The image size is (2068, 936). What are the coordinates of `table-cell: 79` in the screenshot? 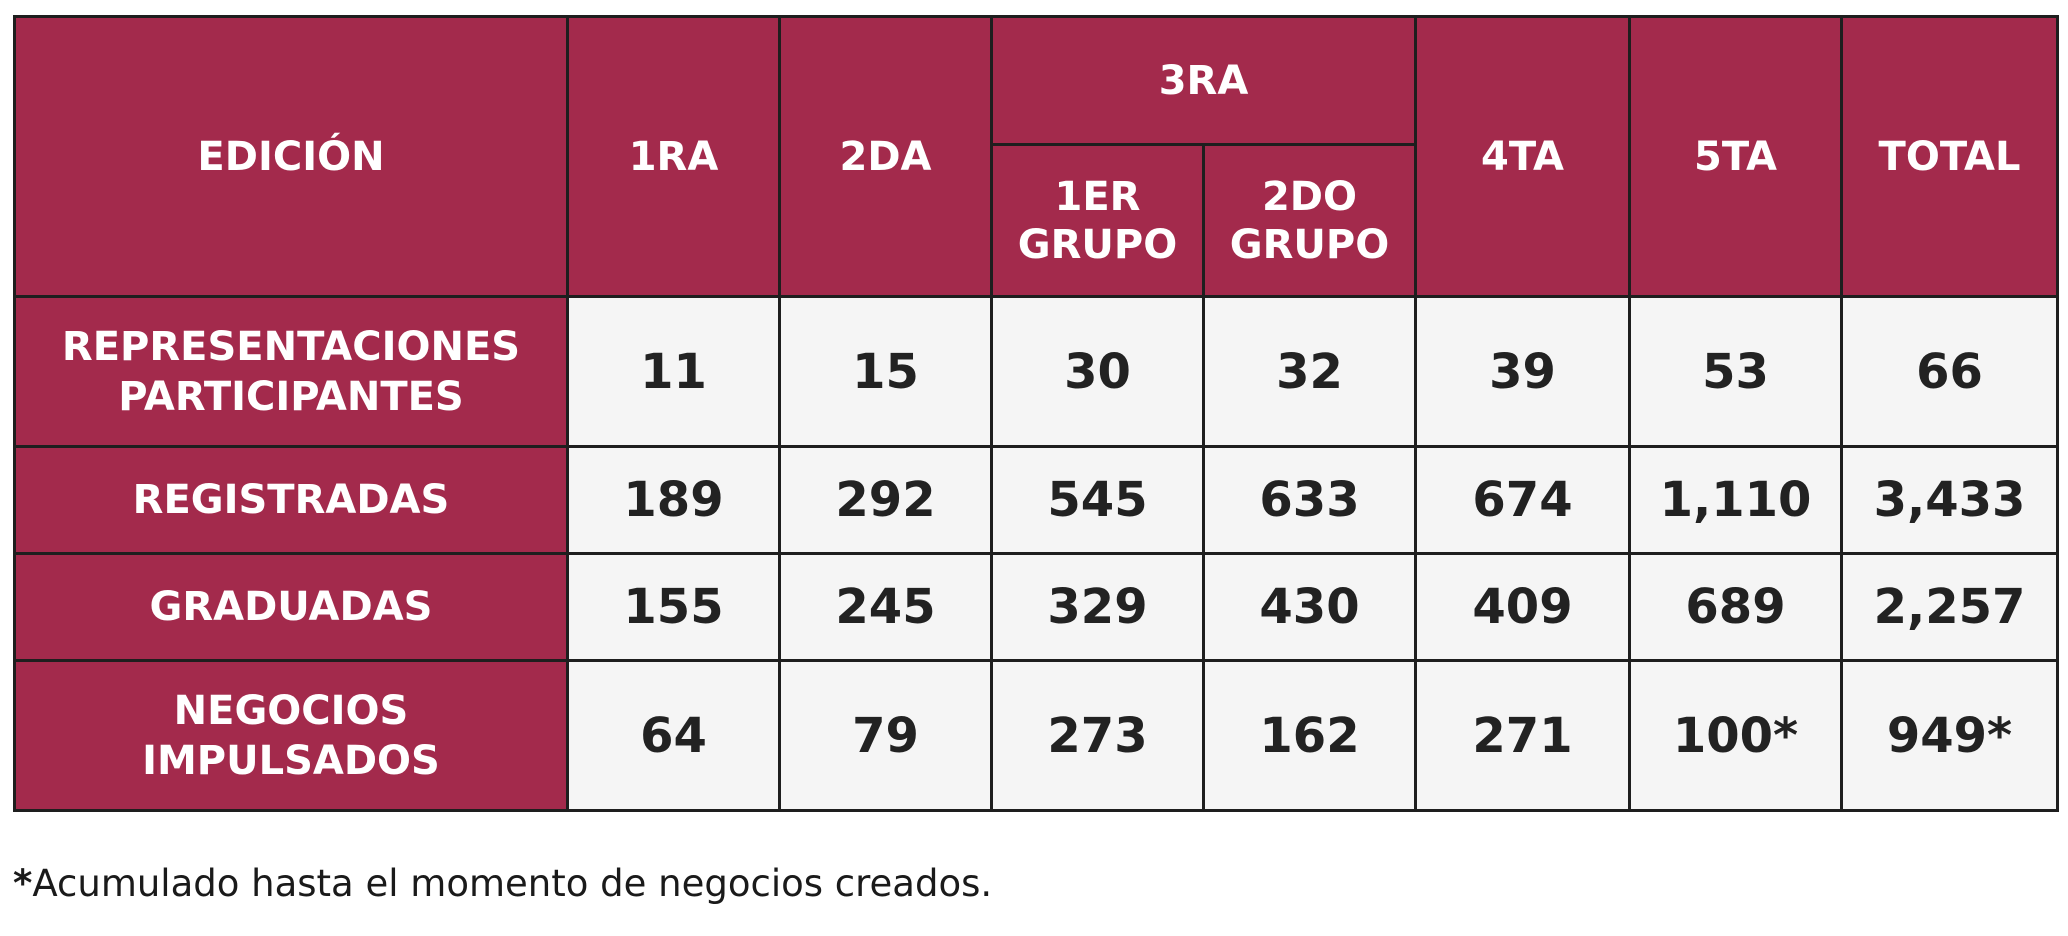 It's located at (885, 735).